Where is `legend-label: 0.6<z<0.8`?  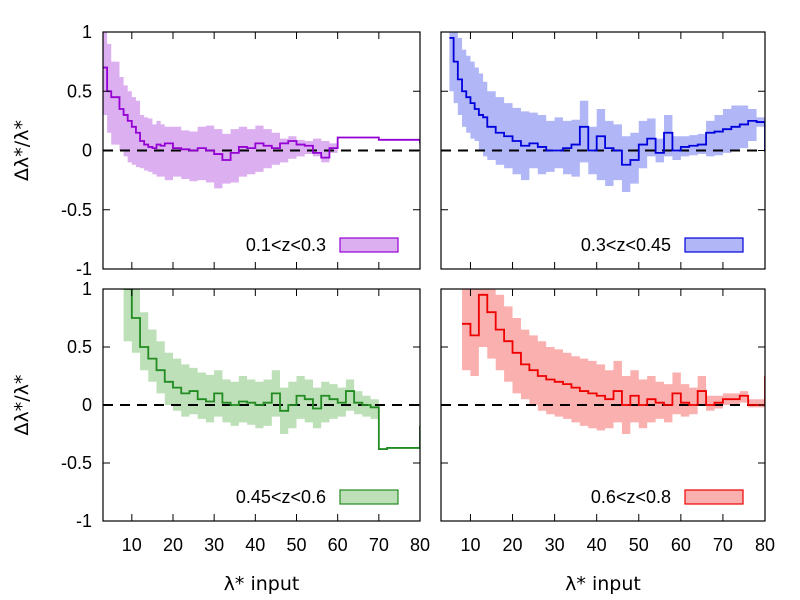
legend-label: 0.6<z<0.8 is located at coordinates (631, 497).